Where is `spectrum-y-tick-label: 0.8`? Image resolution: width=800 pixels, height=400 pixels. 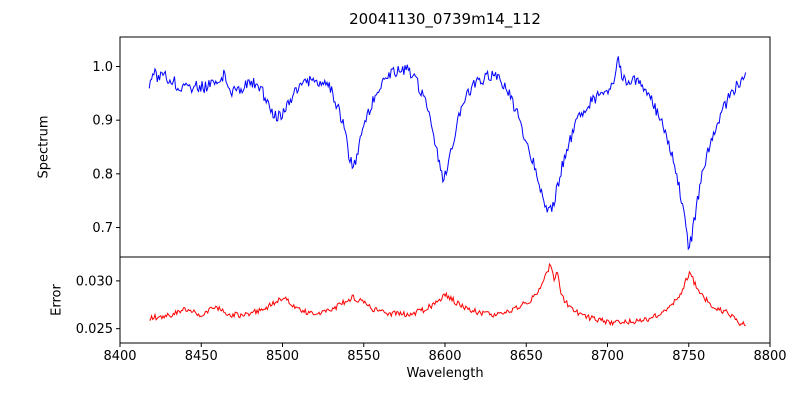 spectrum-y-tick-label: 0.8 is located at coordinates (102, 174).